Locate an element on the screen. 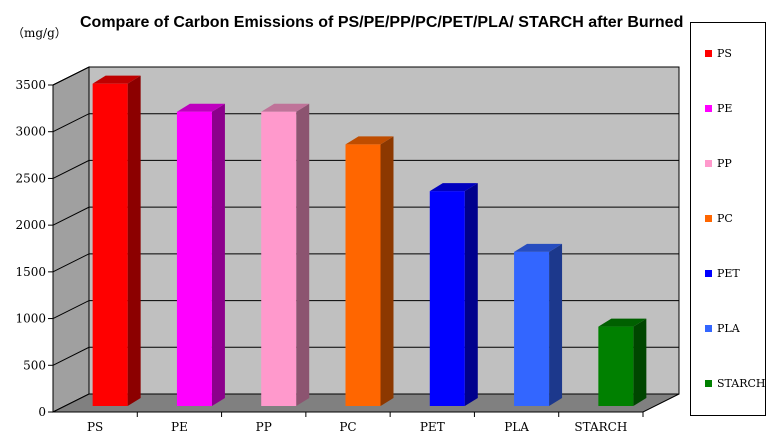 The image size is (772, 443). legend-label: PET is located at coordinates (728, 273).